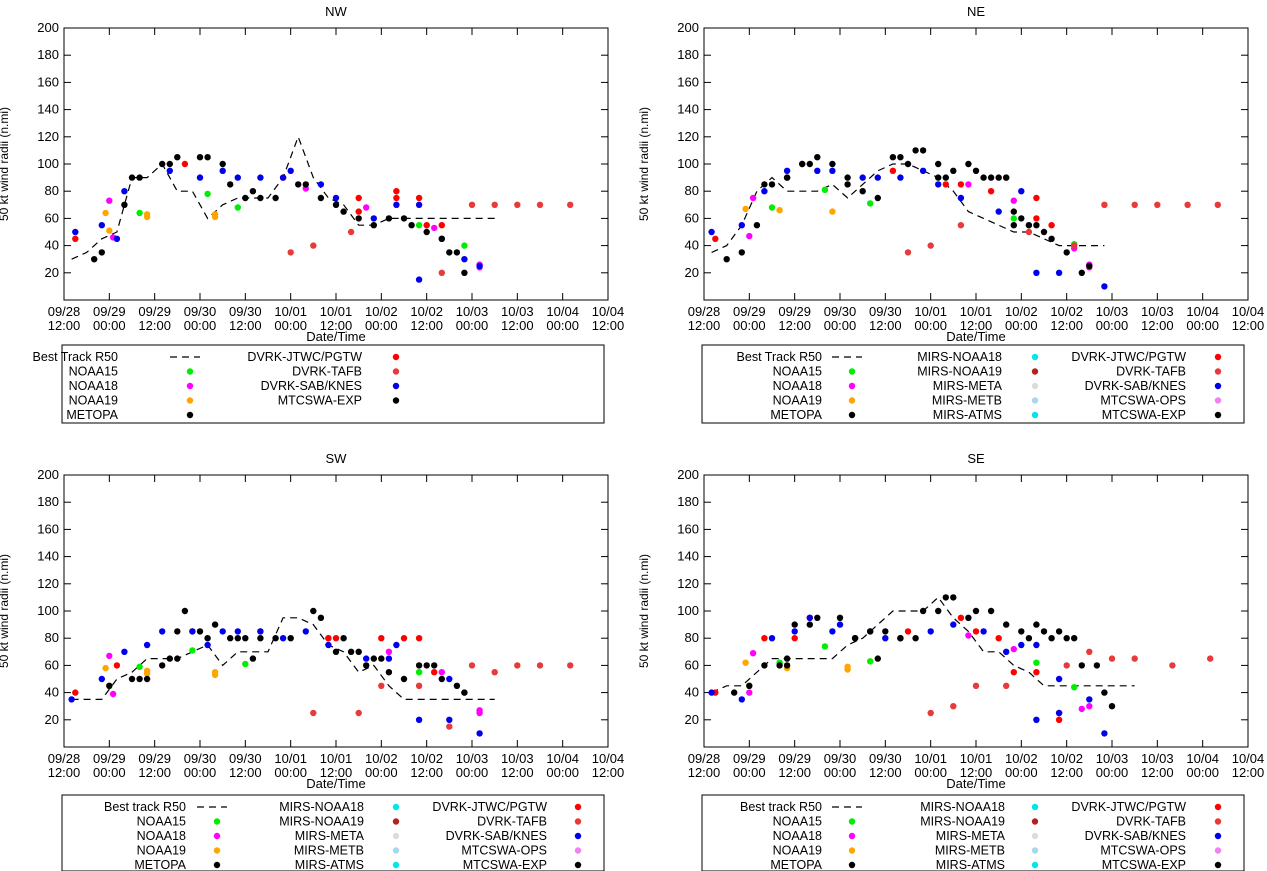 This screenshot has width=1267, height=871. I want to click on x-tick-label-date: 09/28, so click(704, 758).